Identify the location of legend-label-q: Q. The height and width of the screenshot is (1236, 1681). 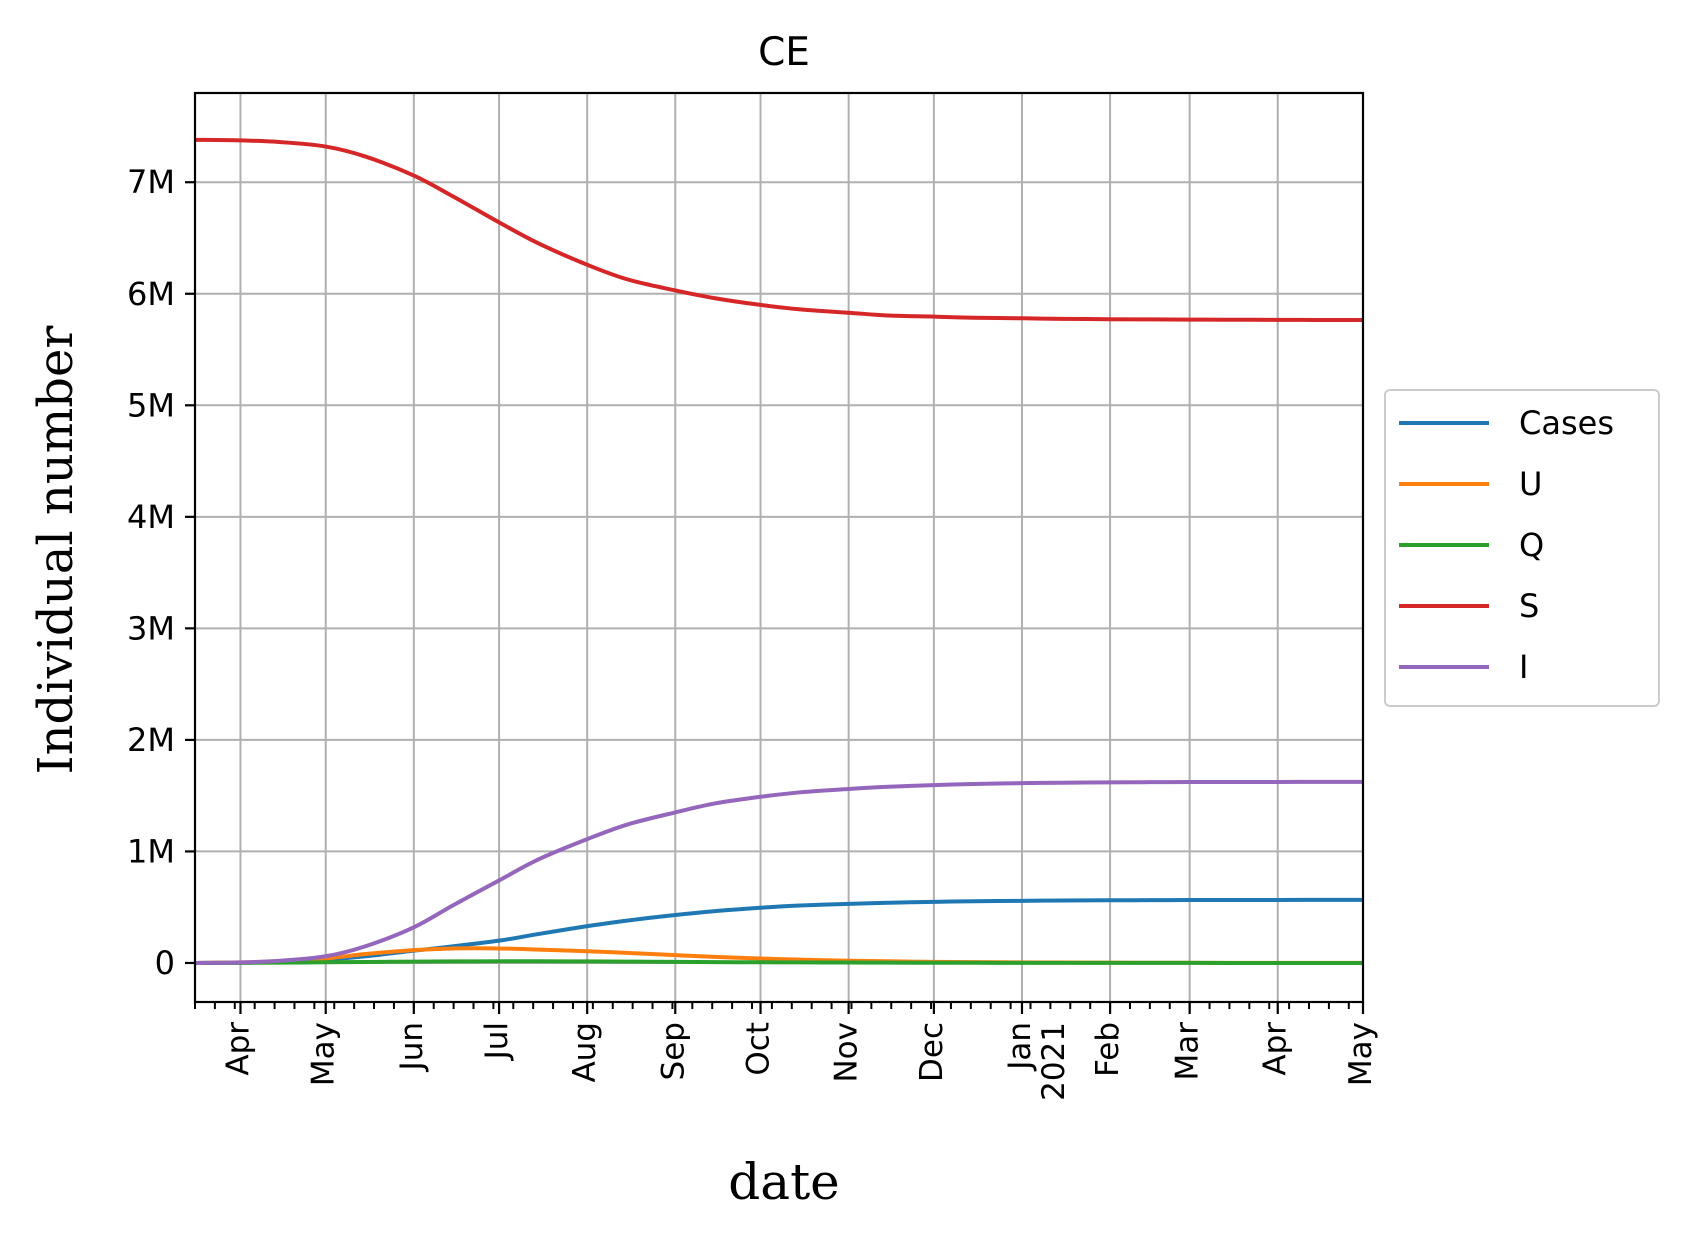
(1531, 545).